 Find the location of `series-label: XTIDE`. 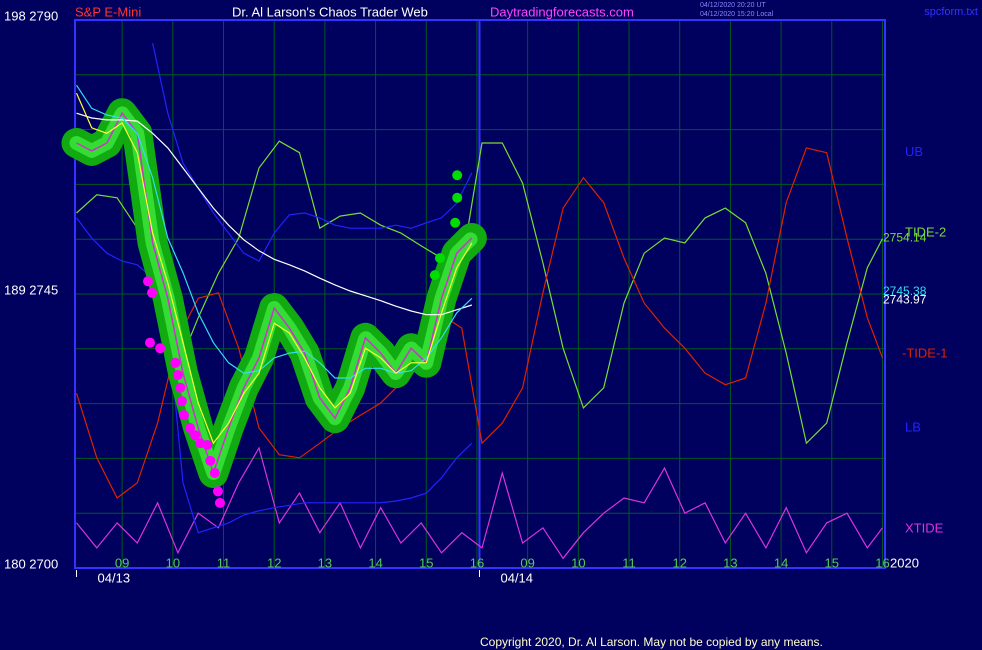

series-label: XTIDE is located at coordinates (924, 527).